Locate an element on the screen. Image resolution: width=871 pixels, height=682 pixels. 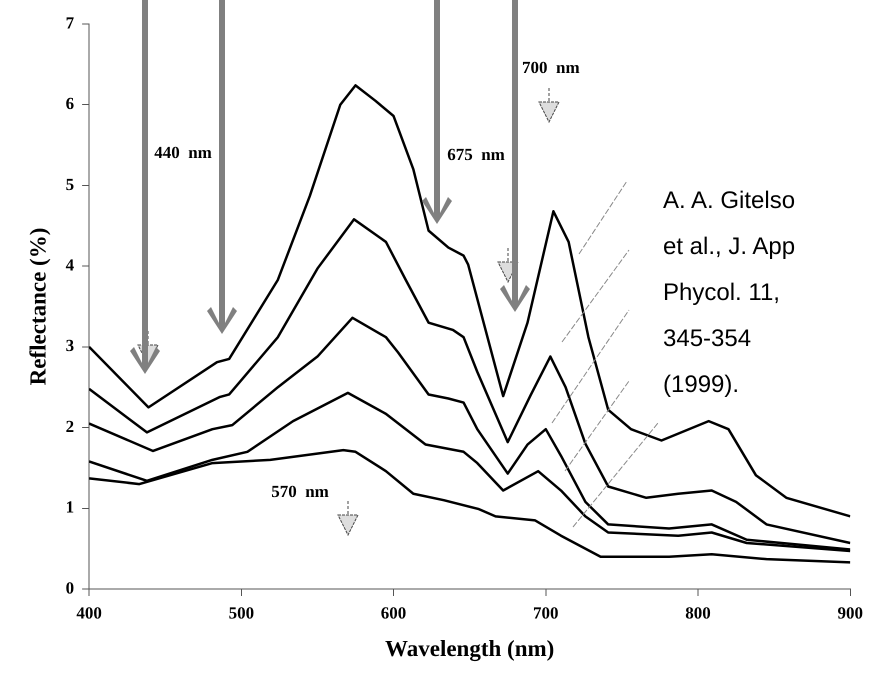
annotation: A. A. Gitelso et al., J. App Phycol. 11, 345-354 (1999). is located at coordinates (729, 293).